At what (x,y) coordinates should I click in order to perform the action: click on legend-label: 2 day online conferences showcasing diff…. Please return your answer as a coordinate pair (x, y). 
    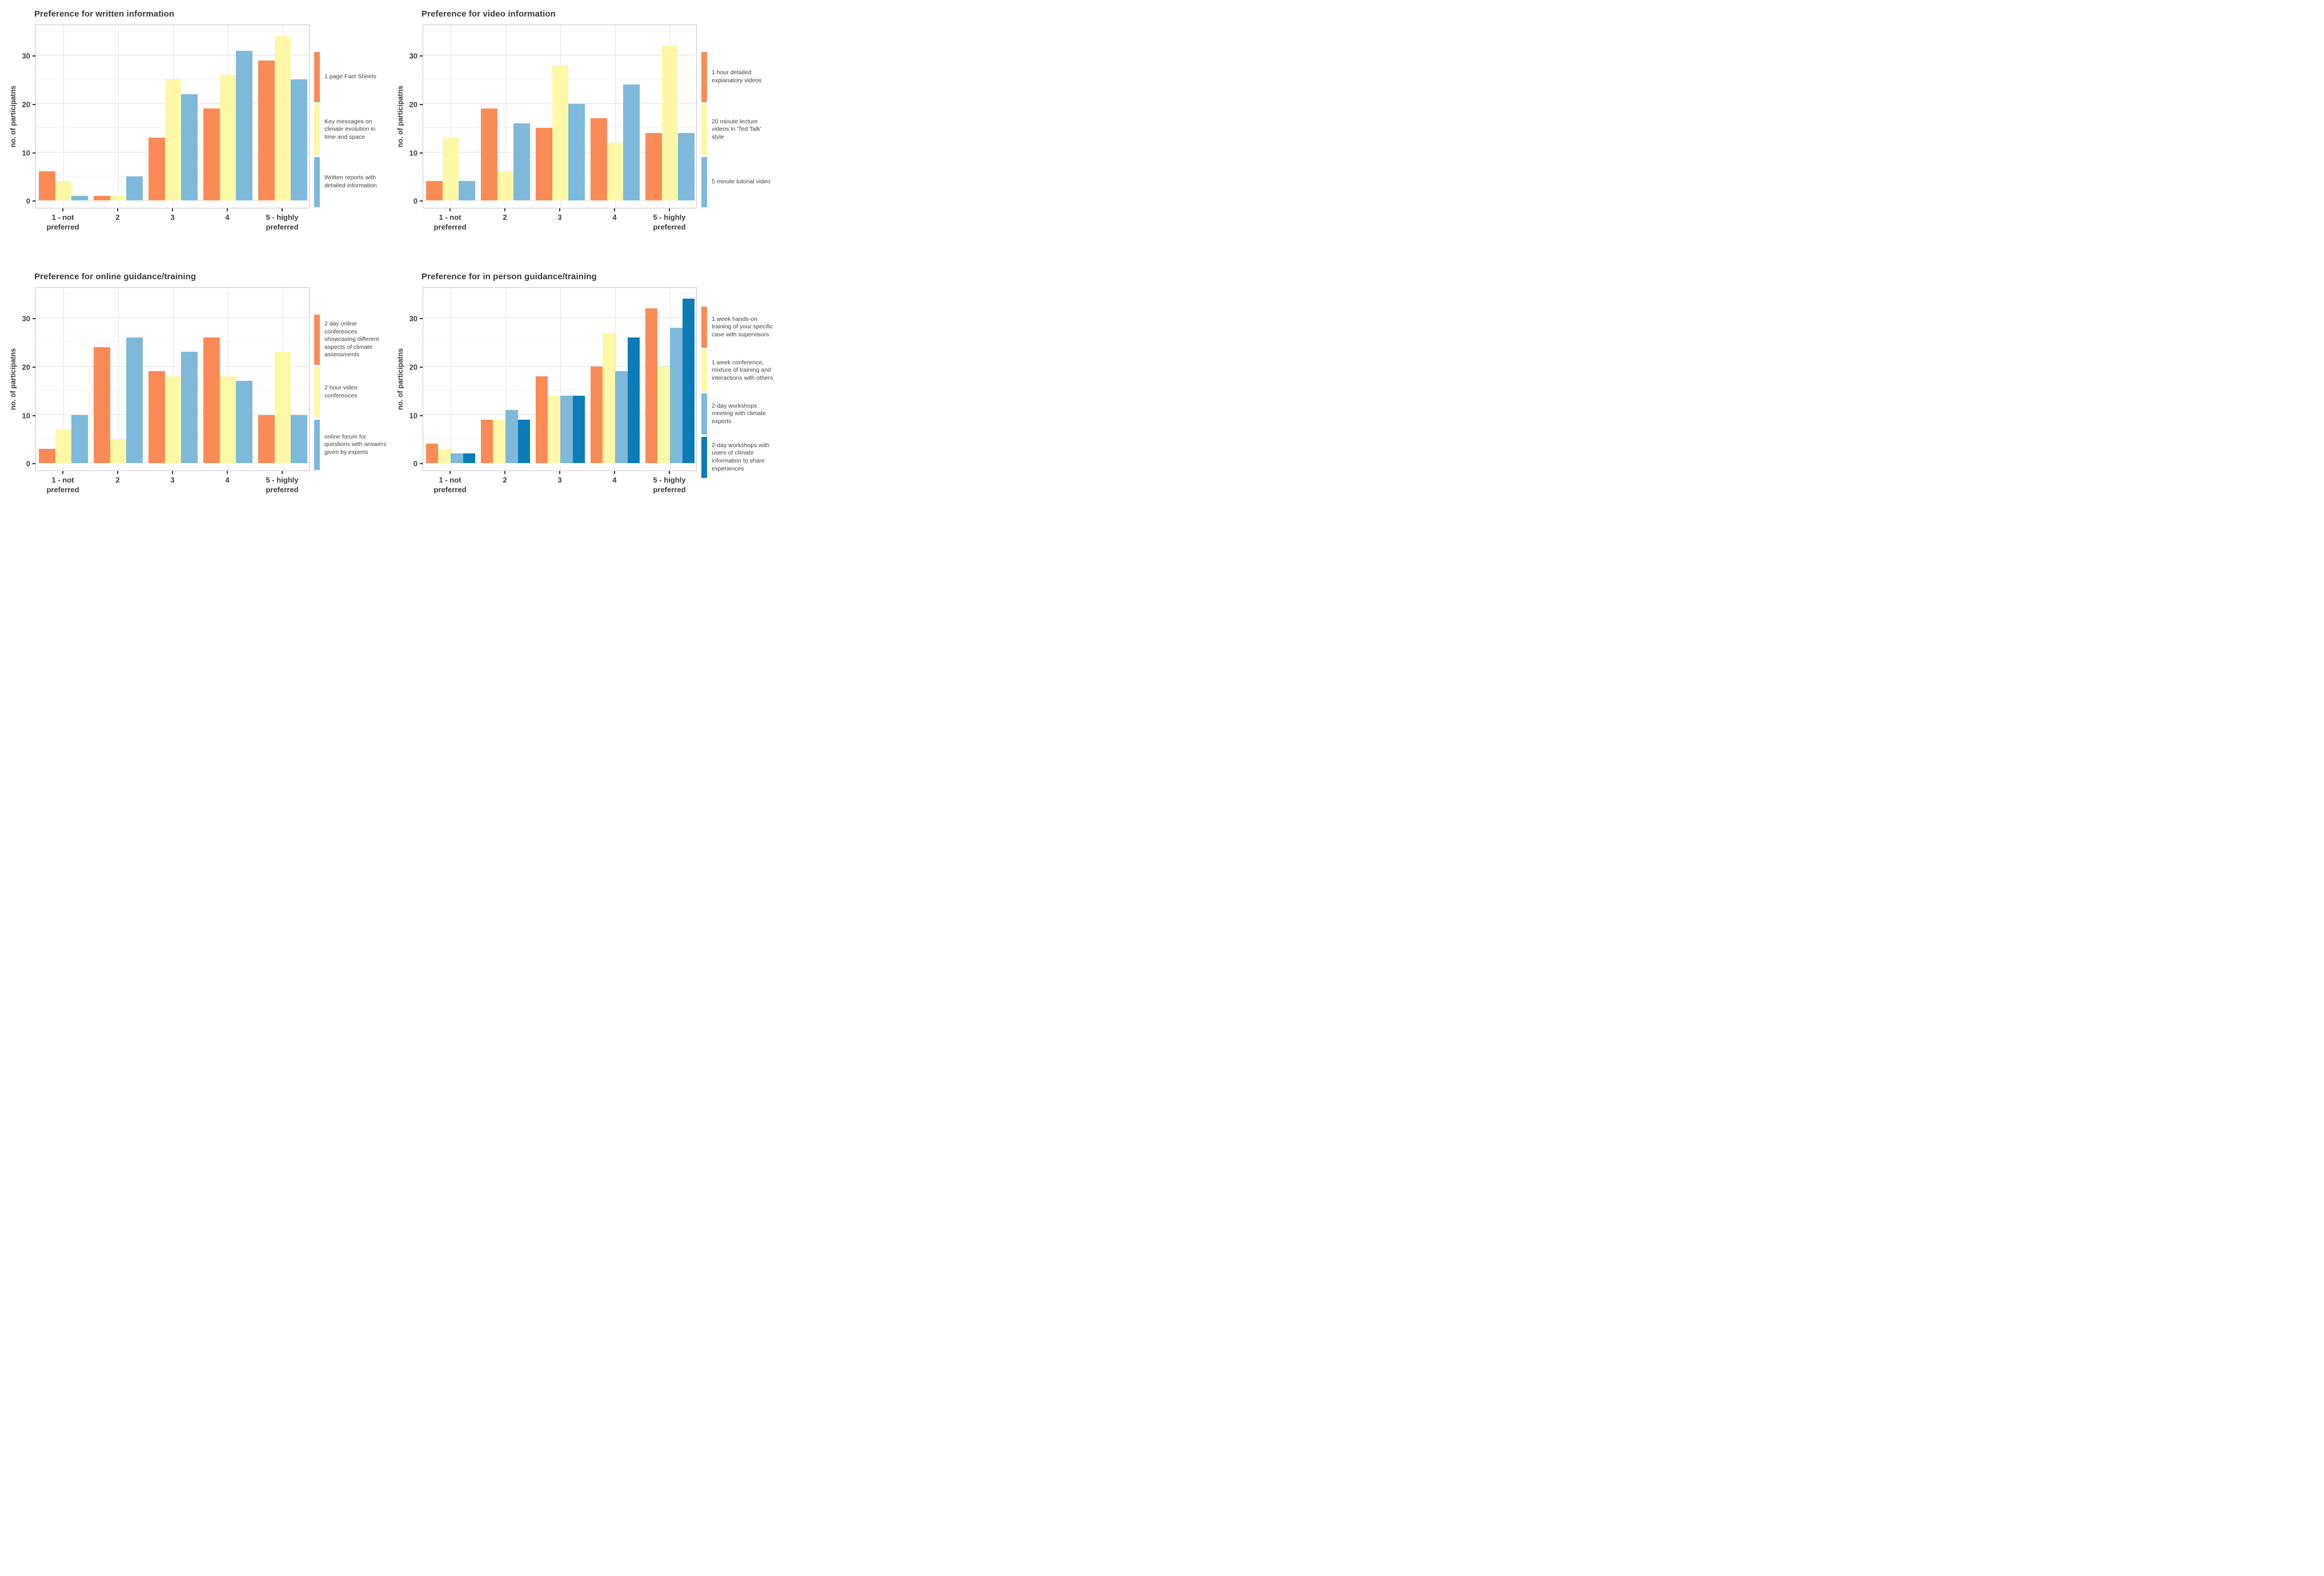
    Looking at the image, I should click on (352, 339).